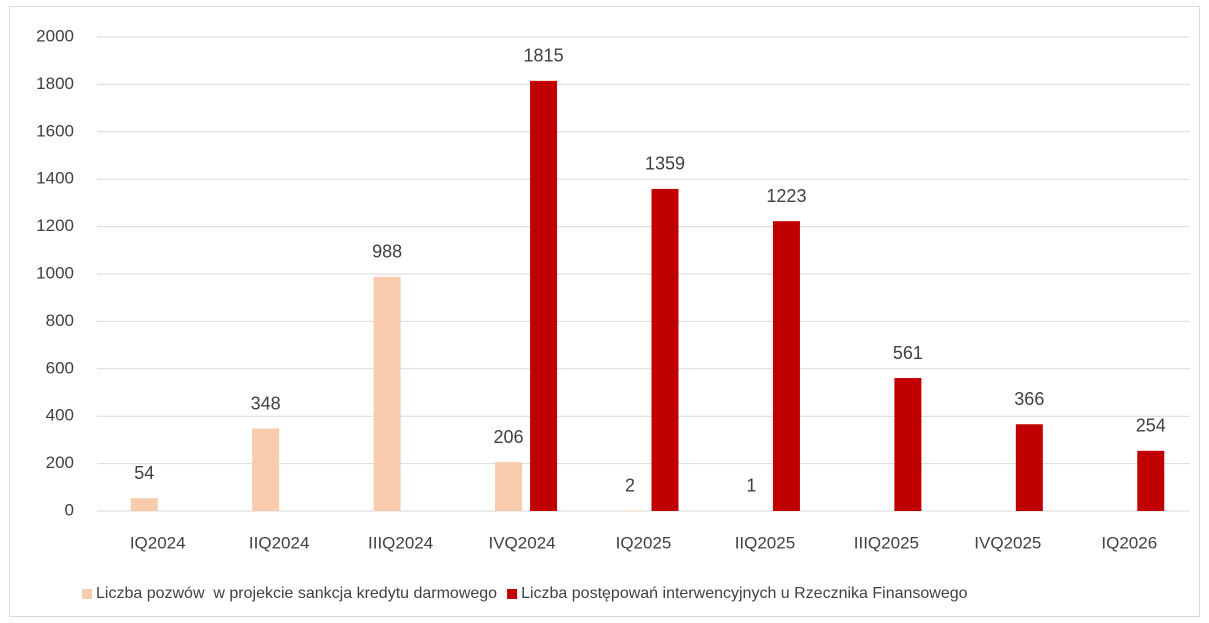  Describe the element at coordinates (55, 225) in the screenshot. I see `y-tick-label: 1200` at that location.